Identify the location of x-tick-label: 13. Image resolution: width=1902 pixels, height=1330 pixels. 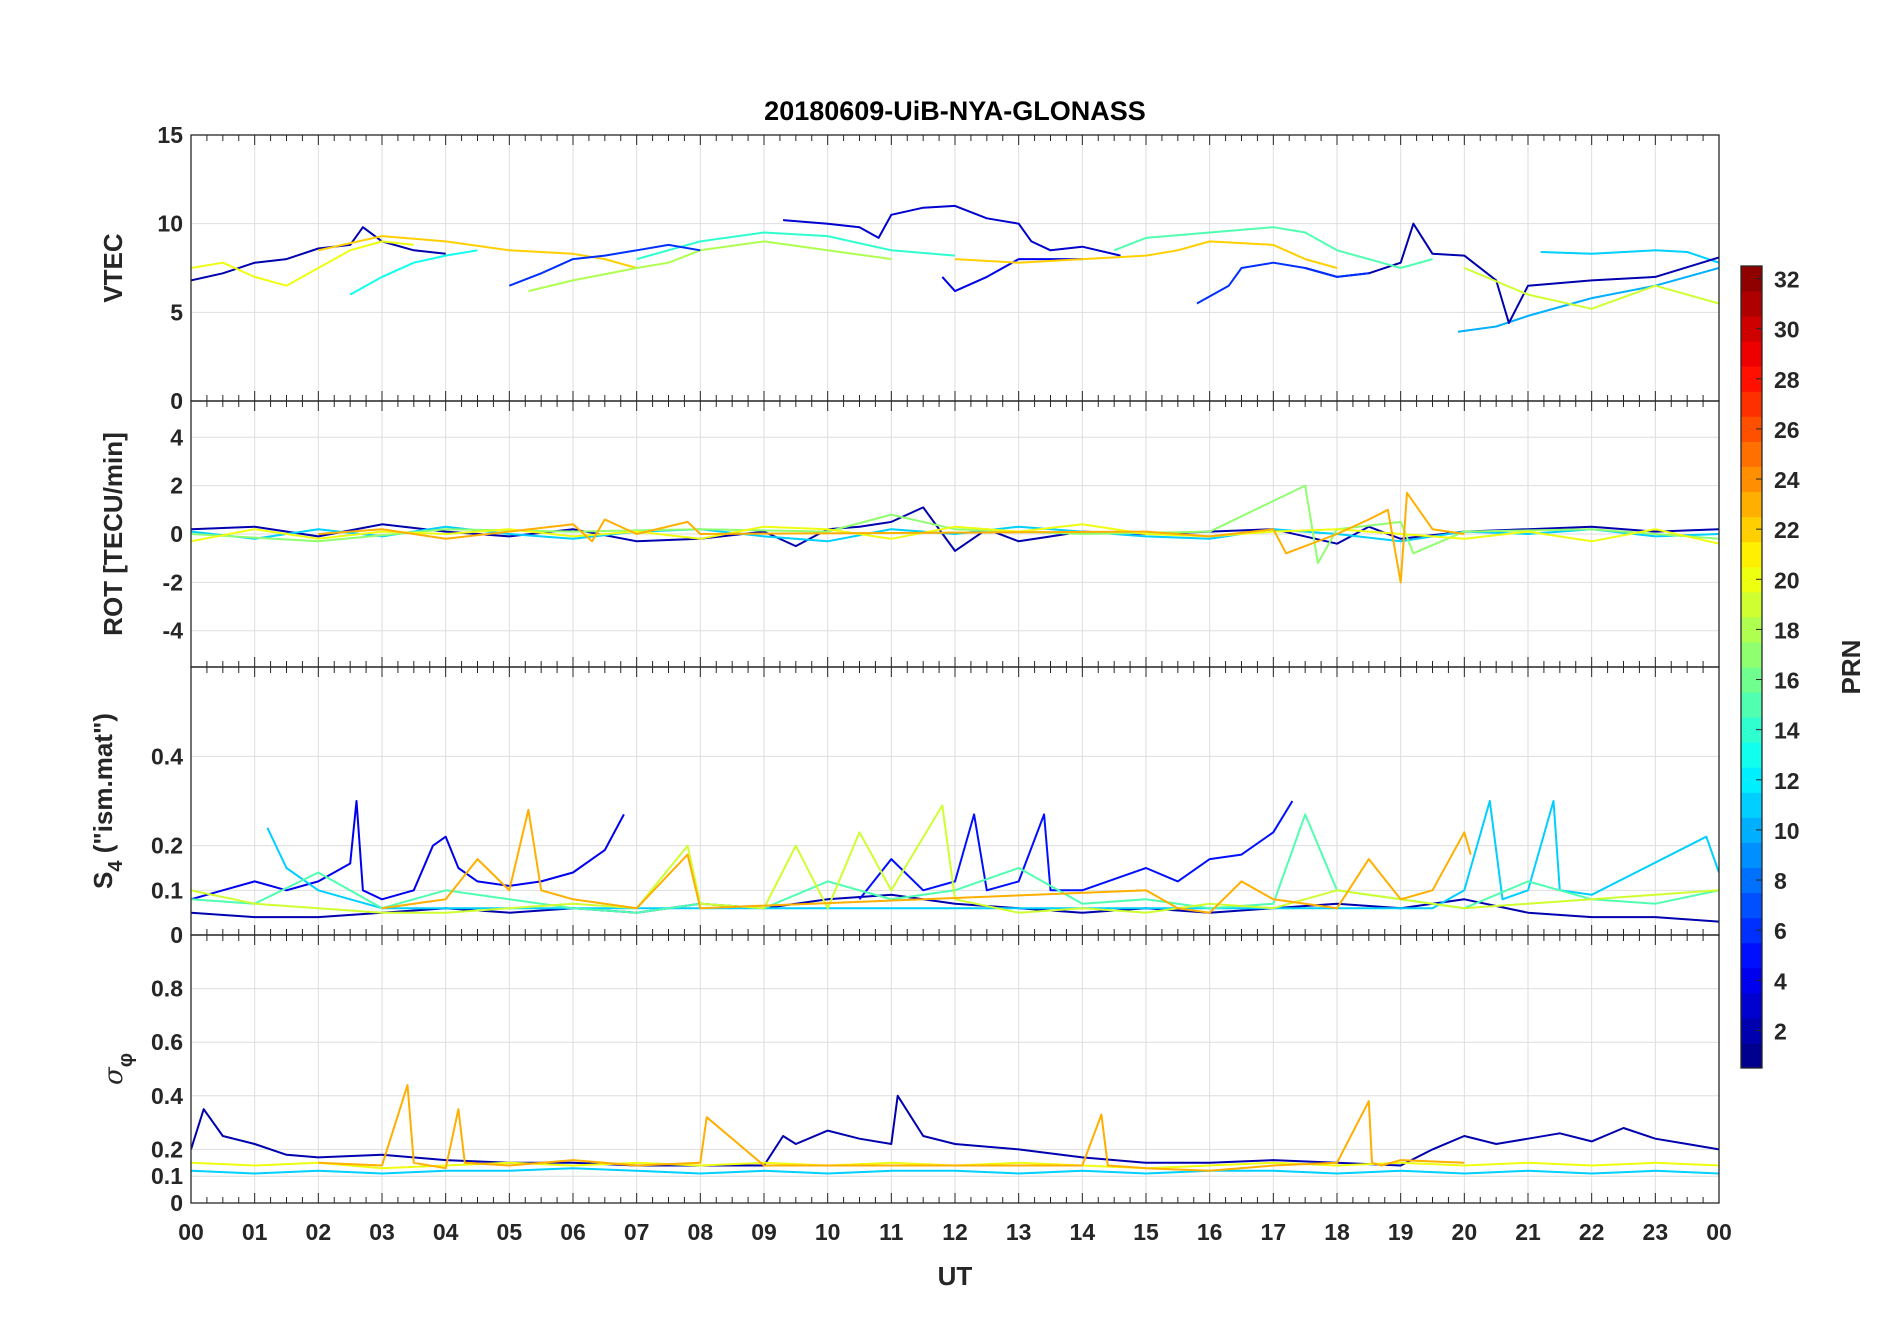
(1019, 1232).